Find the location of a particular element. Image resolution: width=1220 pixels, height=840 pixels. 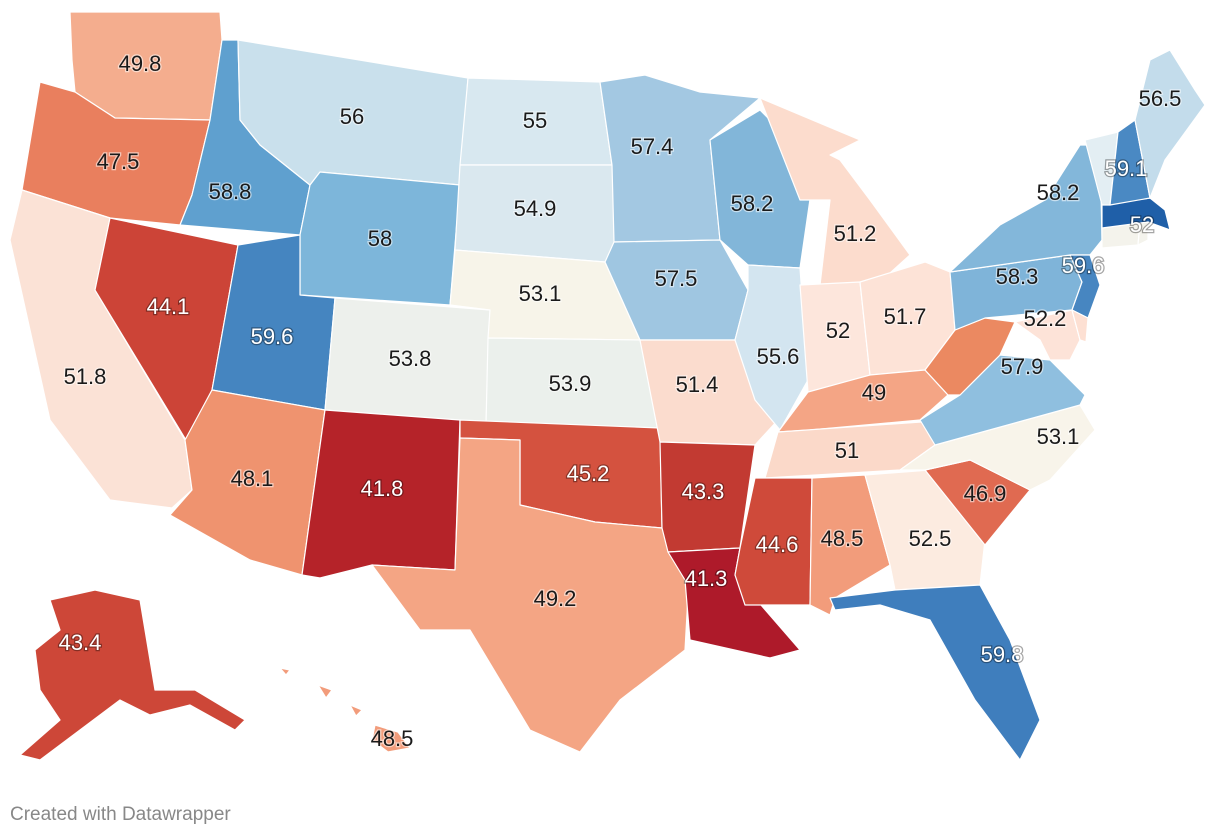

value-label-al: 48.5 is located at coordinates (842, 538).